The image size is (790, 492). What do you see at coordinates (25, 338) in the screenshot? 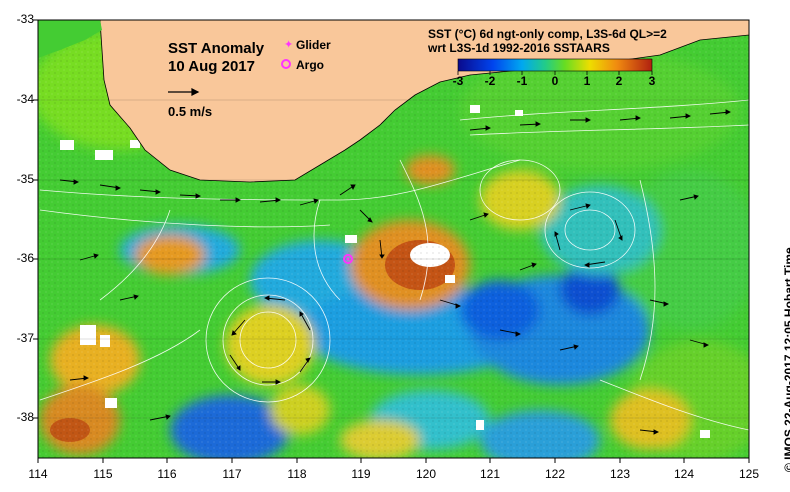
I see `y-tick-label: -37` at bounding box center [25, 338].